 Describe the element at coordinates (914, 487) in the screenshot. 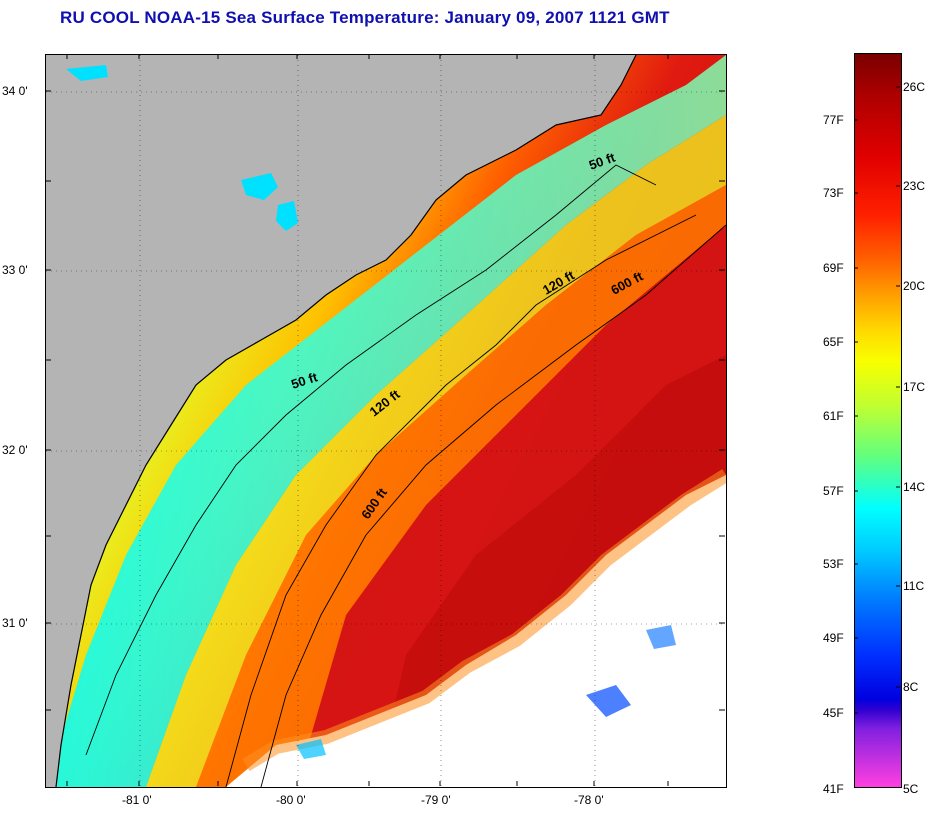

I see `colorbar-label-c: 14C` at that location.